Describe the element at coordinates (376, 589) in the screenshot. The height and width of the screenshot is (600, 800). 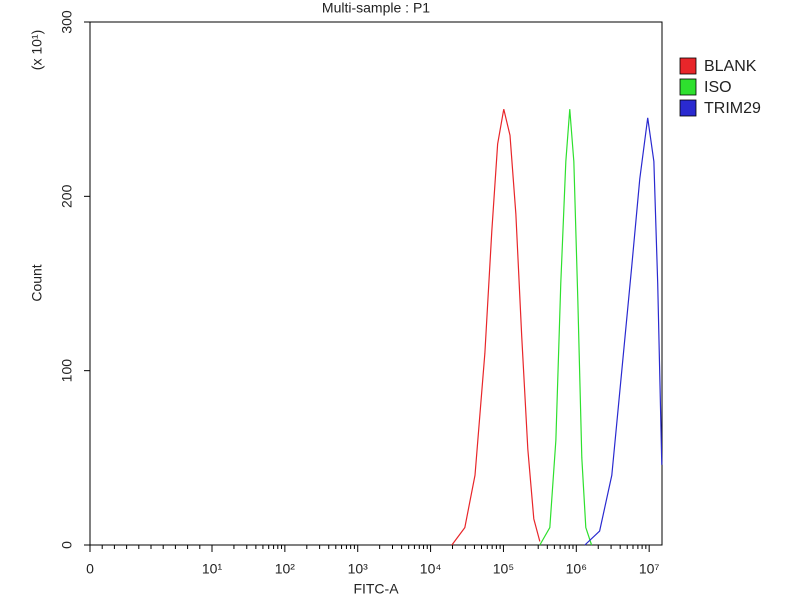
I see `x-axis-label: FITC-A` at that location.